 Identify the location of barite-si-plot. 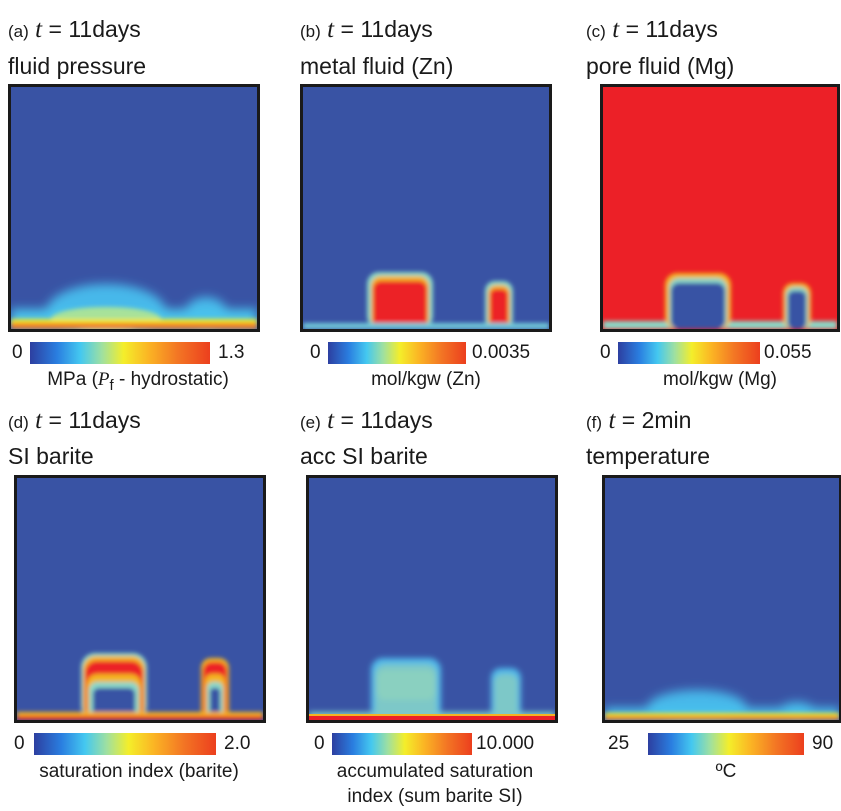
(140, 599).